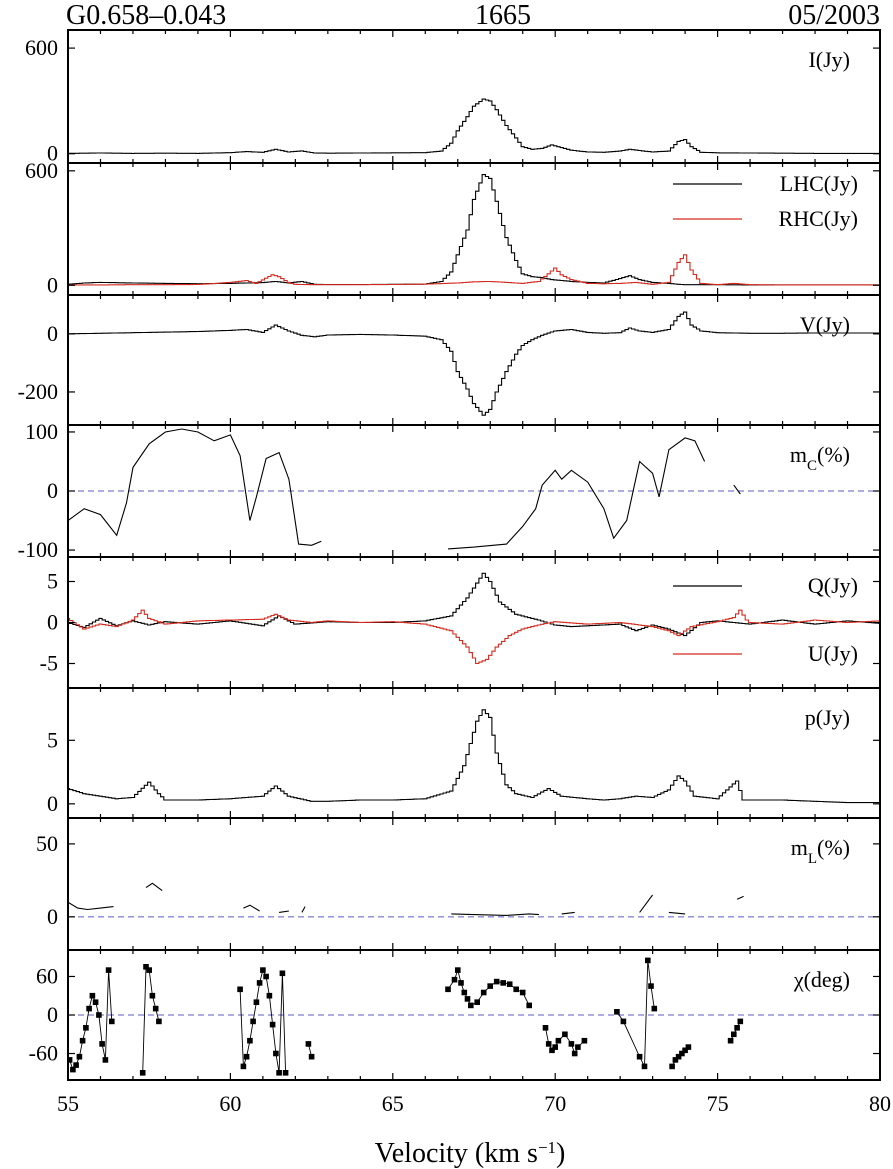  What do you see at coordinates (474, 126) in the screenshot?
I see `series-line-I(Jy)` at bounding box center [474, 126].